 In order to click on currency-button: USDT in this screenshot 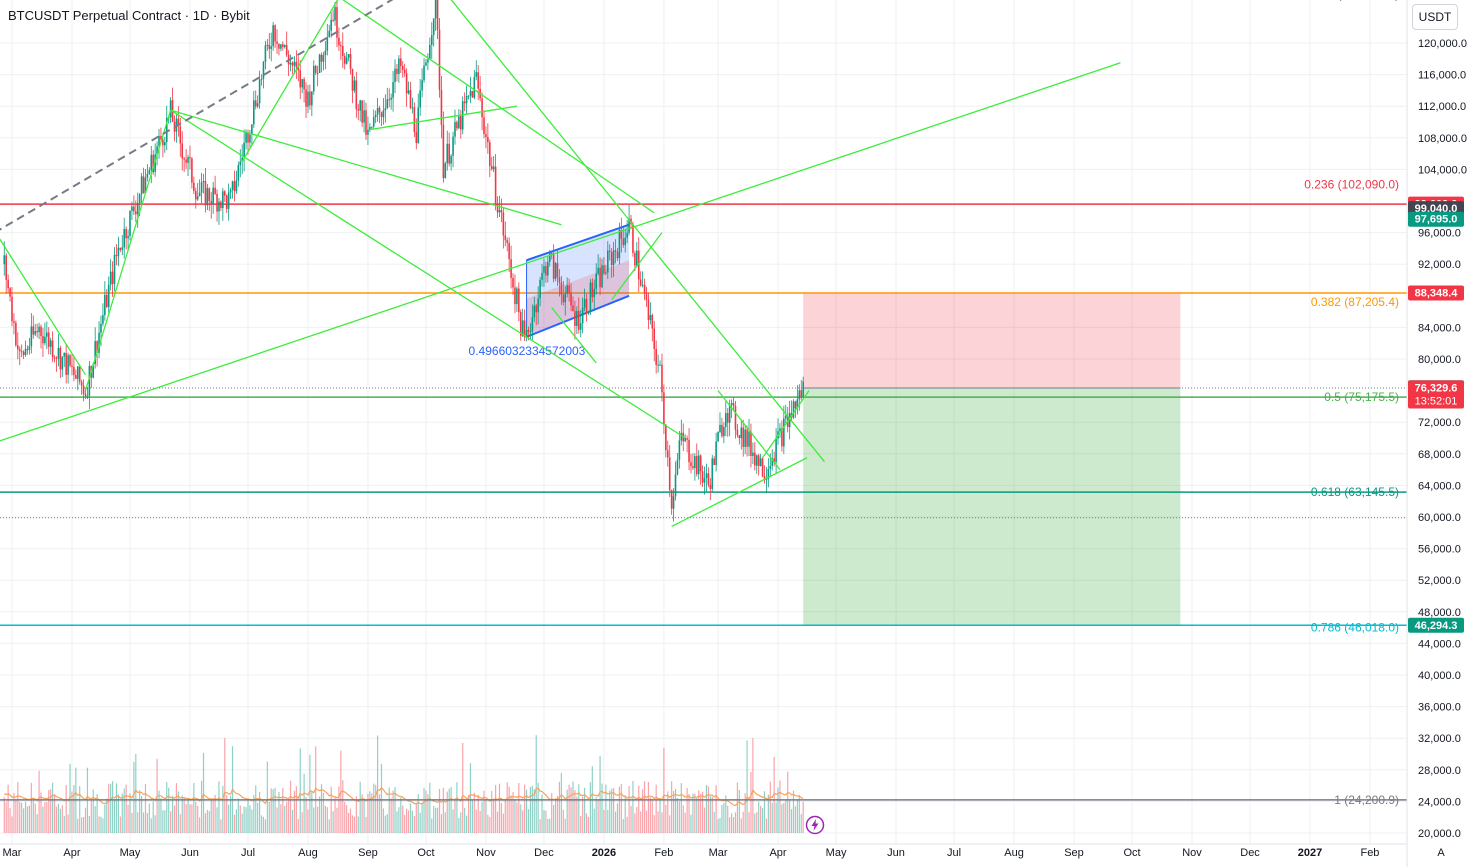, I will do `click(1435, 17)`.